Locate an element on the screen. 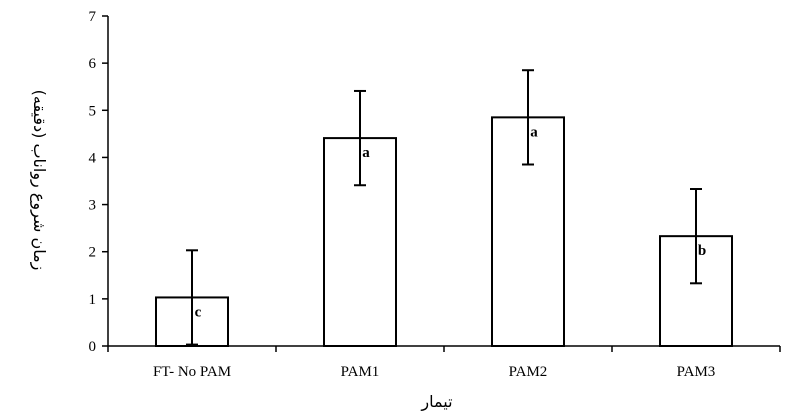  y-tick-label: 7 is located at coordinates (93, 17).